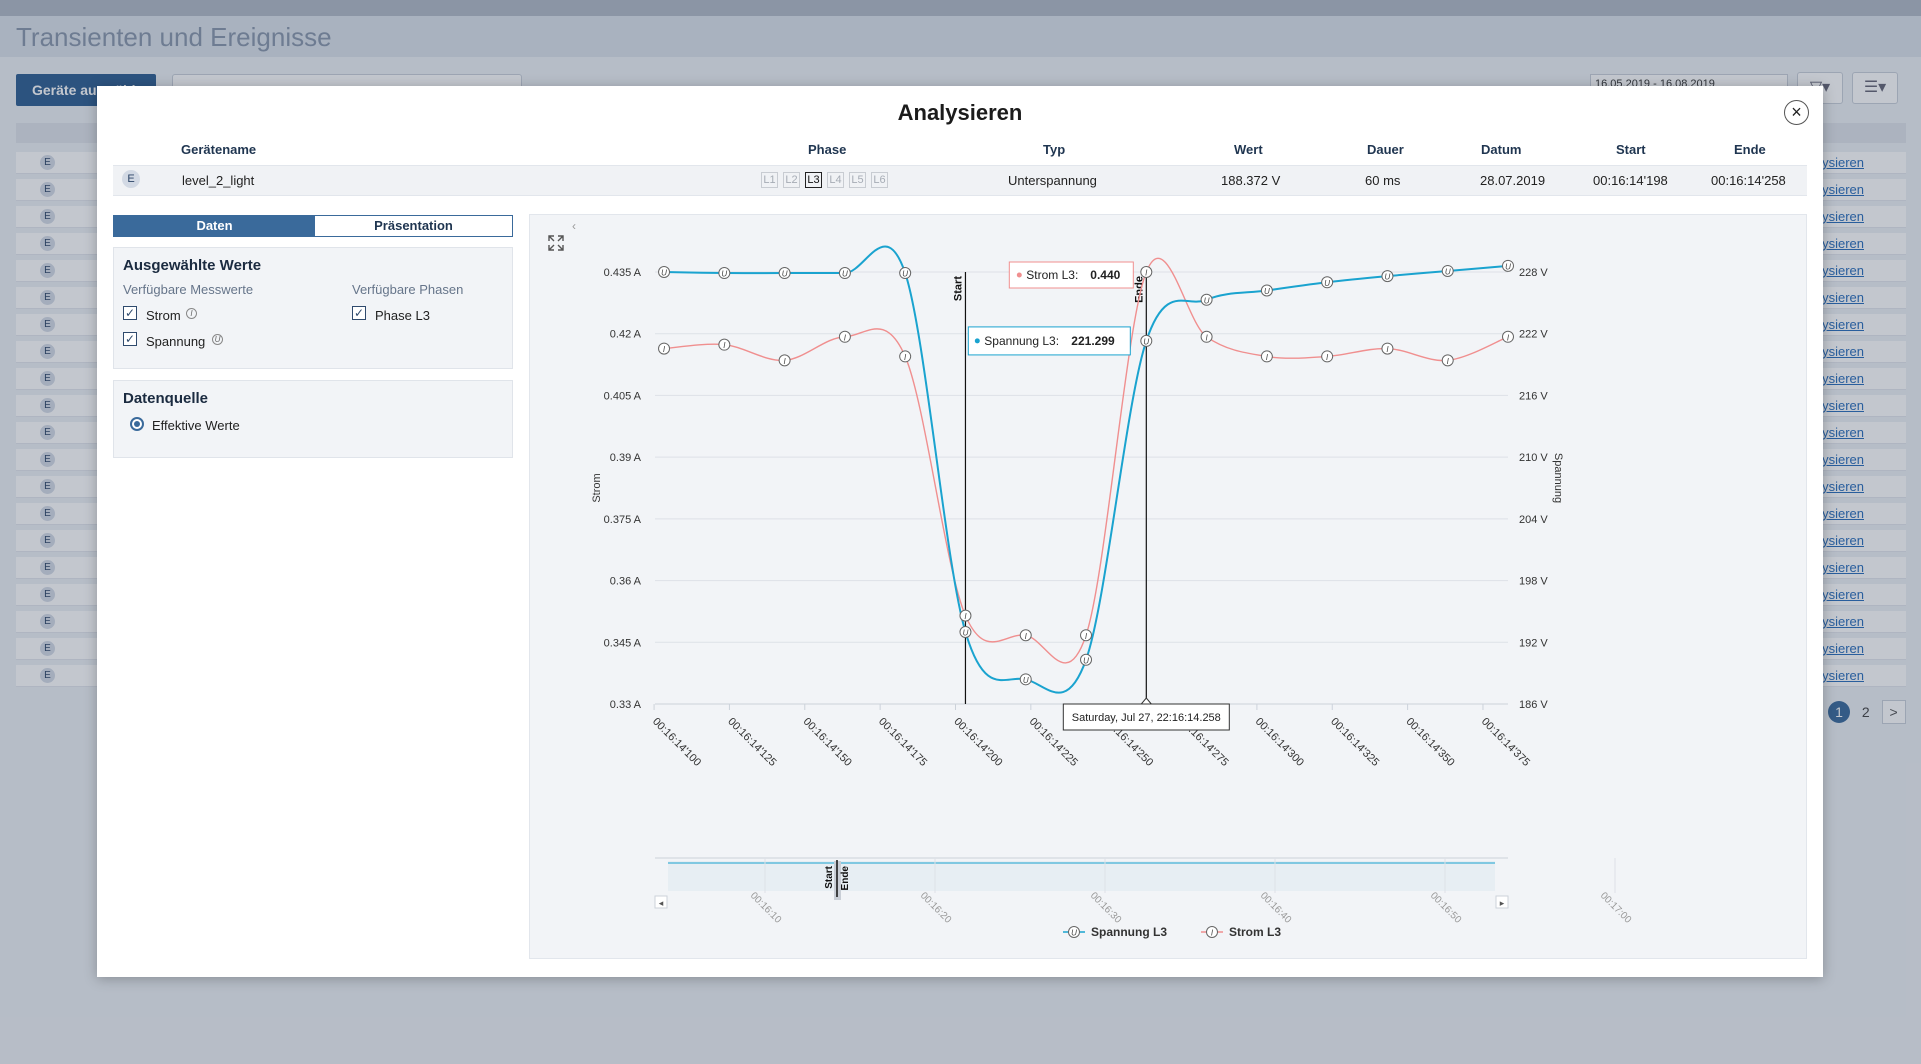 This screenshot has width=1921, height=1064. What do you see at coordinates (1893, 712) in the screenshot?
I see `next-page-button: >` at bounding box center [1893, 712].